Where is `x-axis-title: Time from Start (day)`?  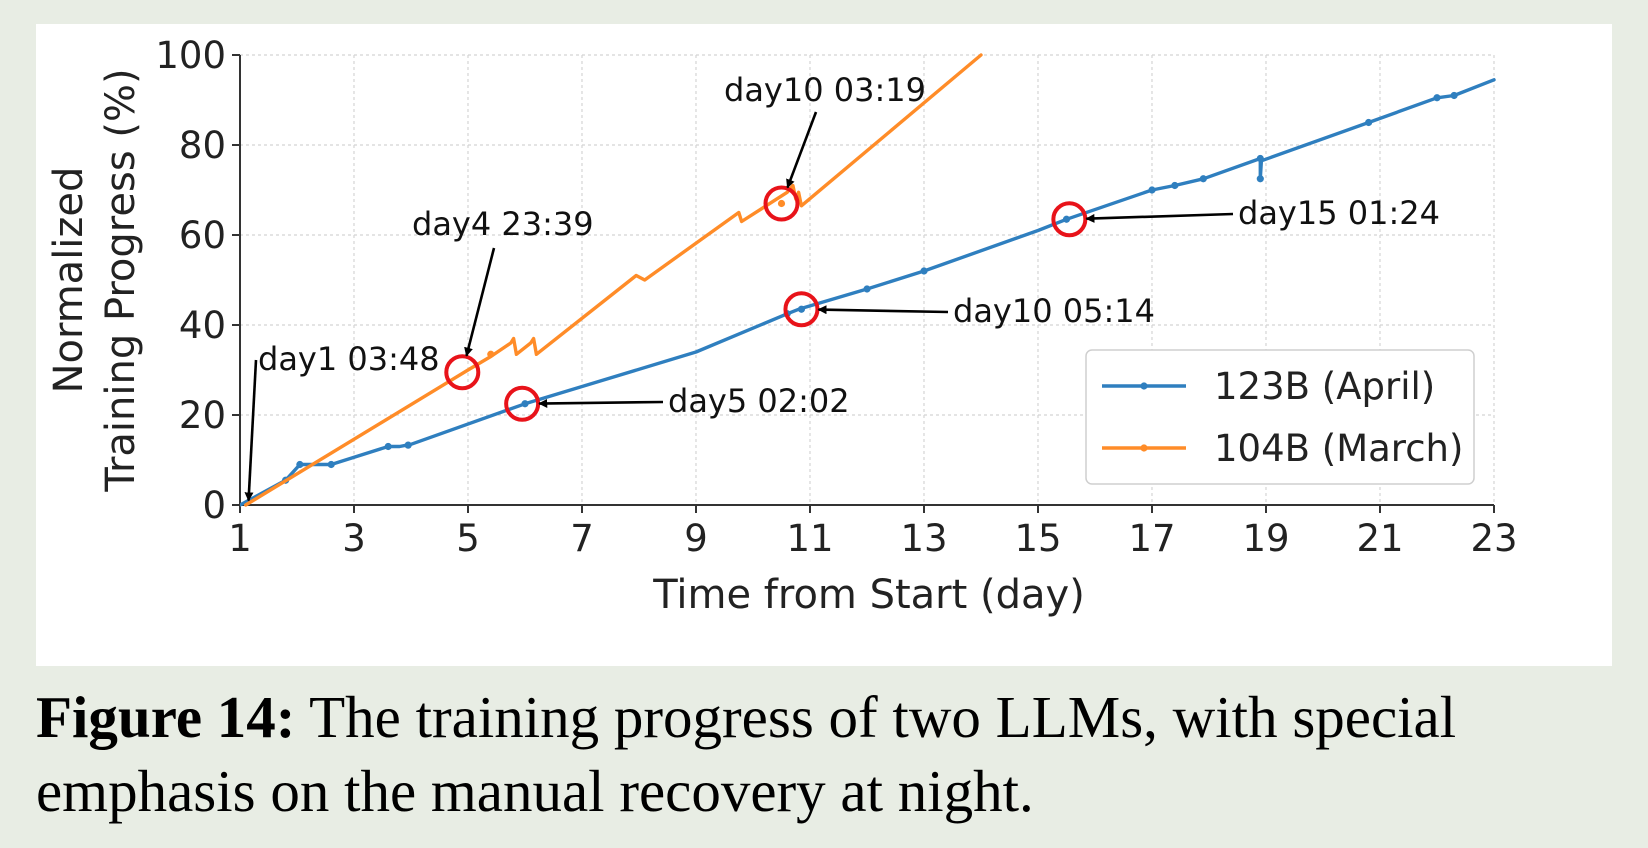
x-axis-title: Time from Start (day) is located at coordinates (868, 595).